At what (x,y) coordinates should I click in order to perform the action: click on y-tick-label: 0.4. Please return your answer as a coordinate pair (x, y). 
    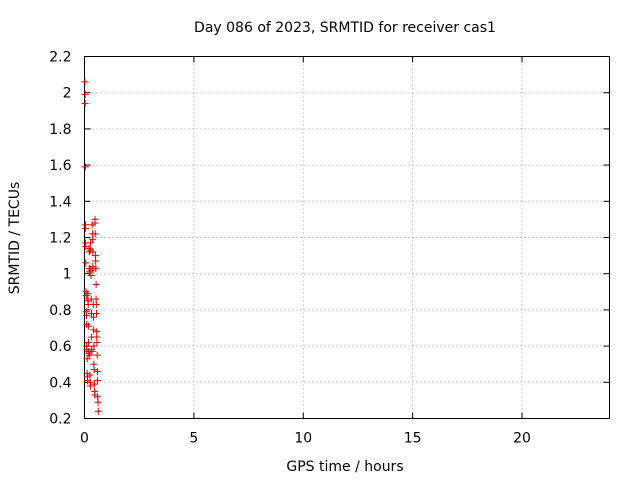
    Looking at the image, I should click on (60, 383).